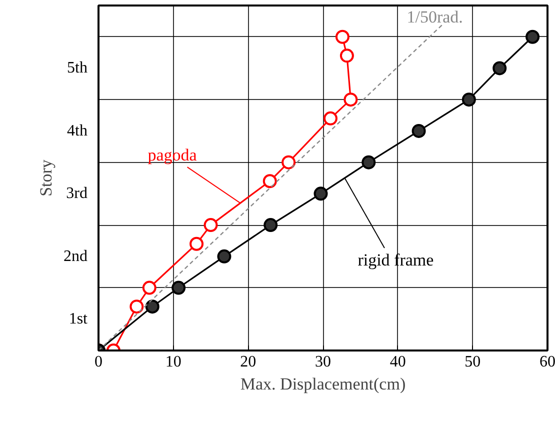 The width and height of the screenshot is (555, 425). What do you see at coordinates (323, 362) in the screenshot?
I see `x-tick-label: 30` at bounding box center [323, 362].